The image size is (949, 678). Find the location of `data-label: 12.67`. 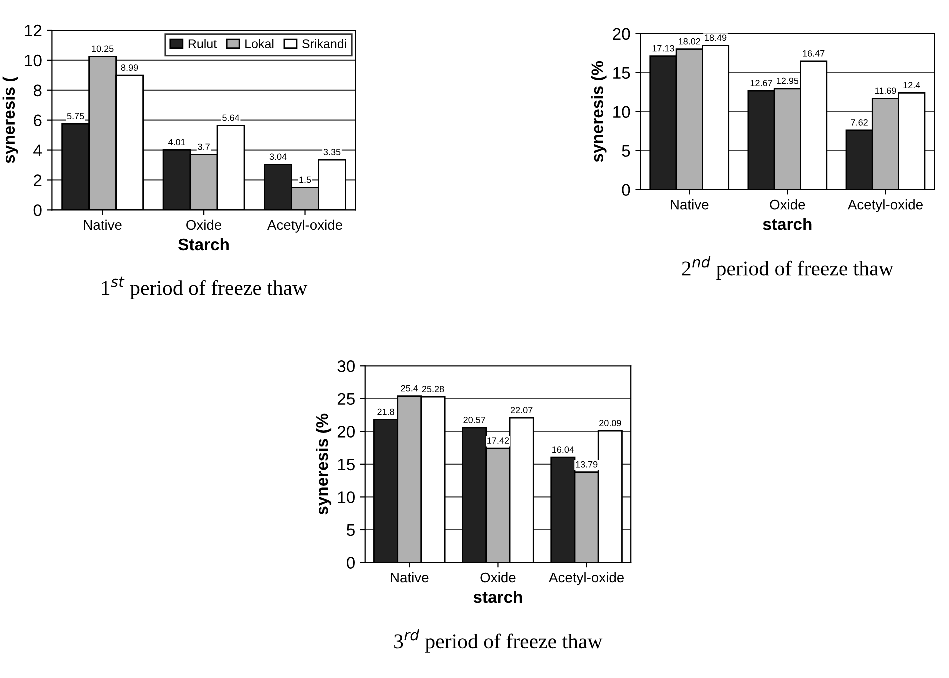

data-label: 12.67 is located at coordinates (761, 83).